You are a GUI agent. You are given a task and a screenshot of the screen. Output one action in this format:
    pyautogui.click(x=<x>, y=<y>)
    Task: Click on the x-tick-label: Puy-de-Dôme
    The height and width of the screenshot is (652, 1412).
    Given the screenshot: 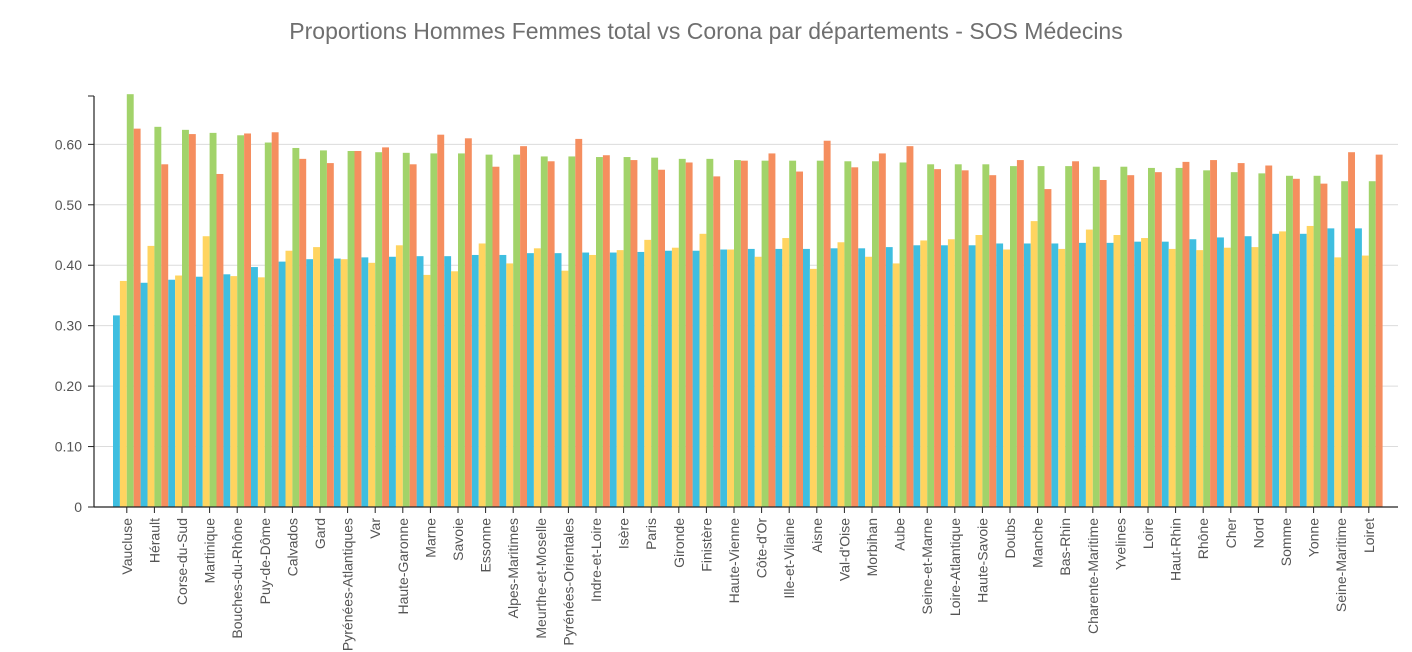 What is the action you would take?
    pyautogui.click(x=265, y=561)
    